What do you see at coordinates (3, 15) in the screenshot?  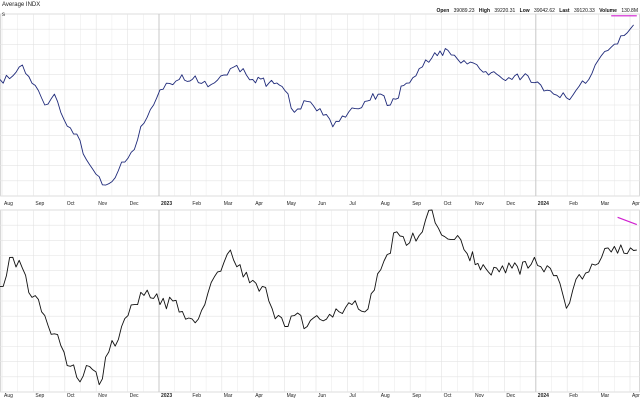 I see `upper-axis-hint: s` at bounding box center [3, 15].